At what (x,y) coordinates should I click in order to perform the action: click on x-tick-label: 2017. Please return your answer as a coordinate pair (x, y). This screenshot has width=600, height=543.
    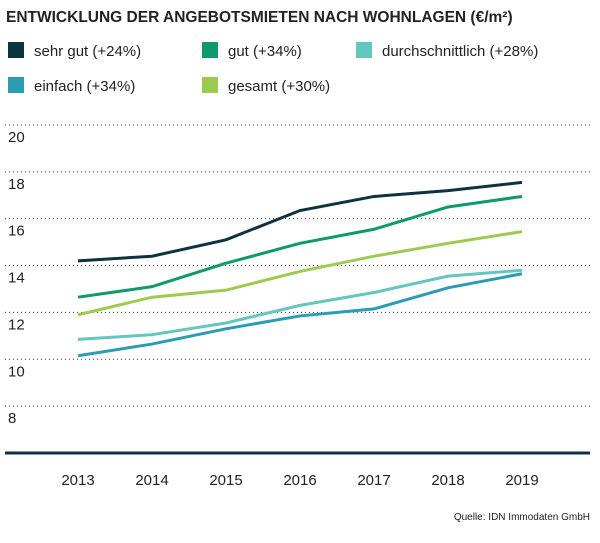
    Looking at the image, I should click on (373, 480).